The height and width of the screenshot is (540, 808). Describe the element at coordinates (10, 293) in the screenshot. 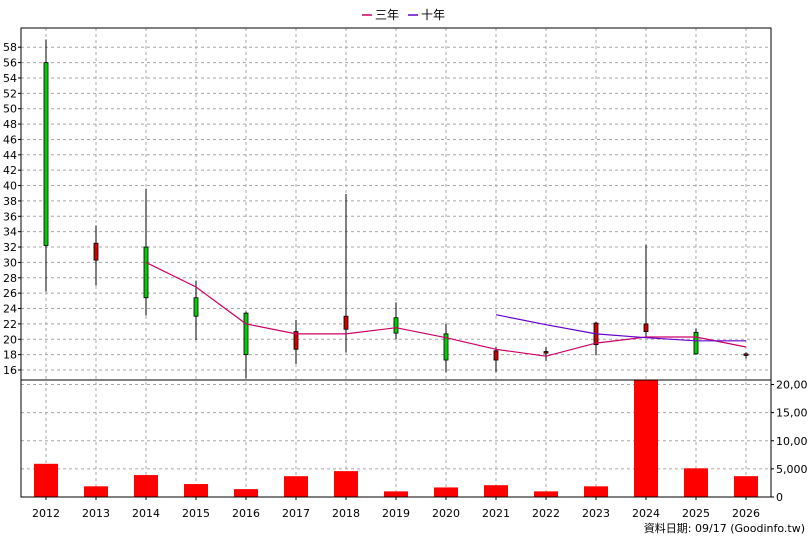

I see `price-tick-label: 26` at that location.